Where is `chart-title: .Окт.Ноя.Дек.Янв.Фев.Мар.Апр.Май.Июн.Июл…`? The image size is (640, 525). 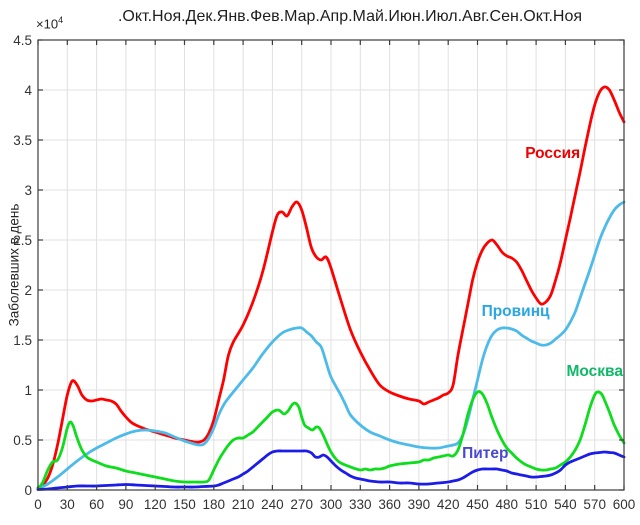
chart-title: .Окт.Ноя.Дек.Янв.Фев.Мар.Апр.Май.Июн.Июл… is located at coordinates (350, 16).